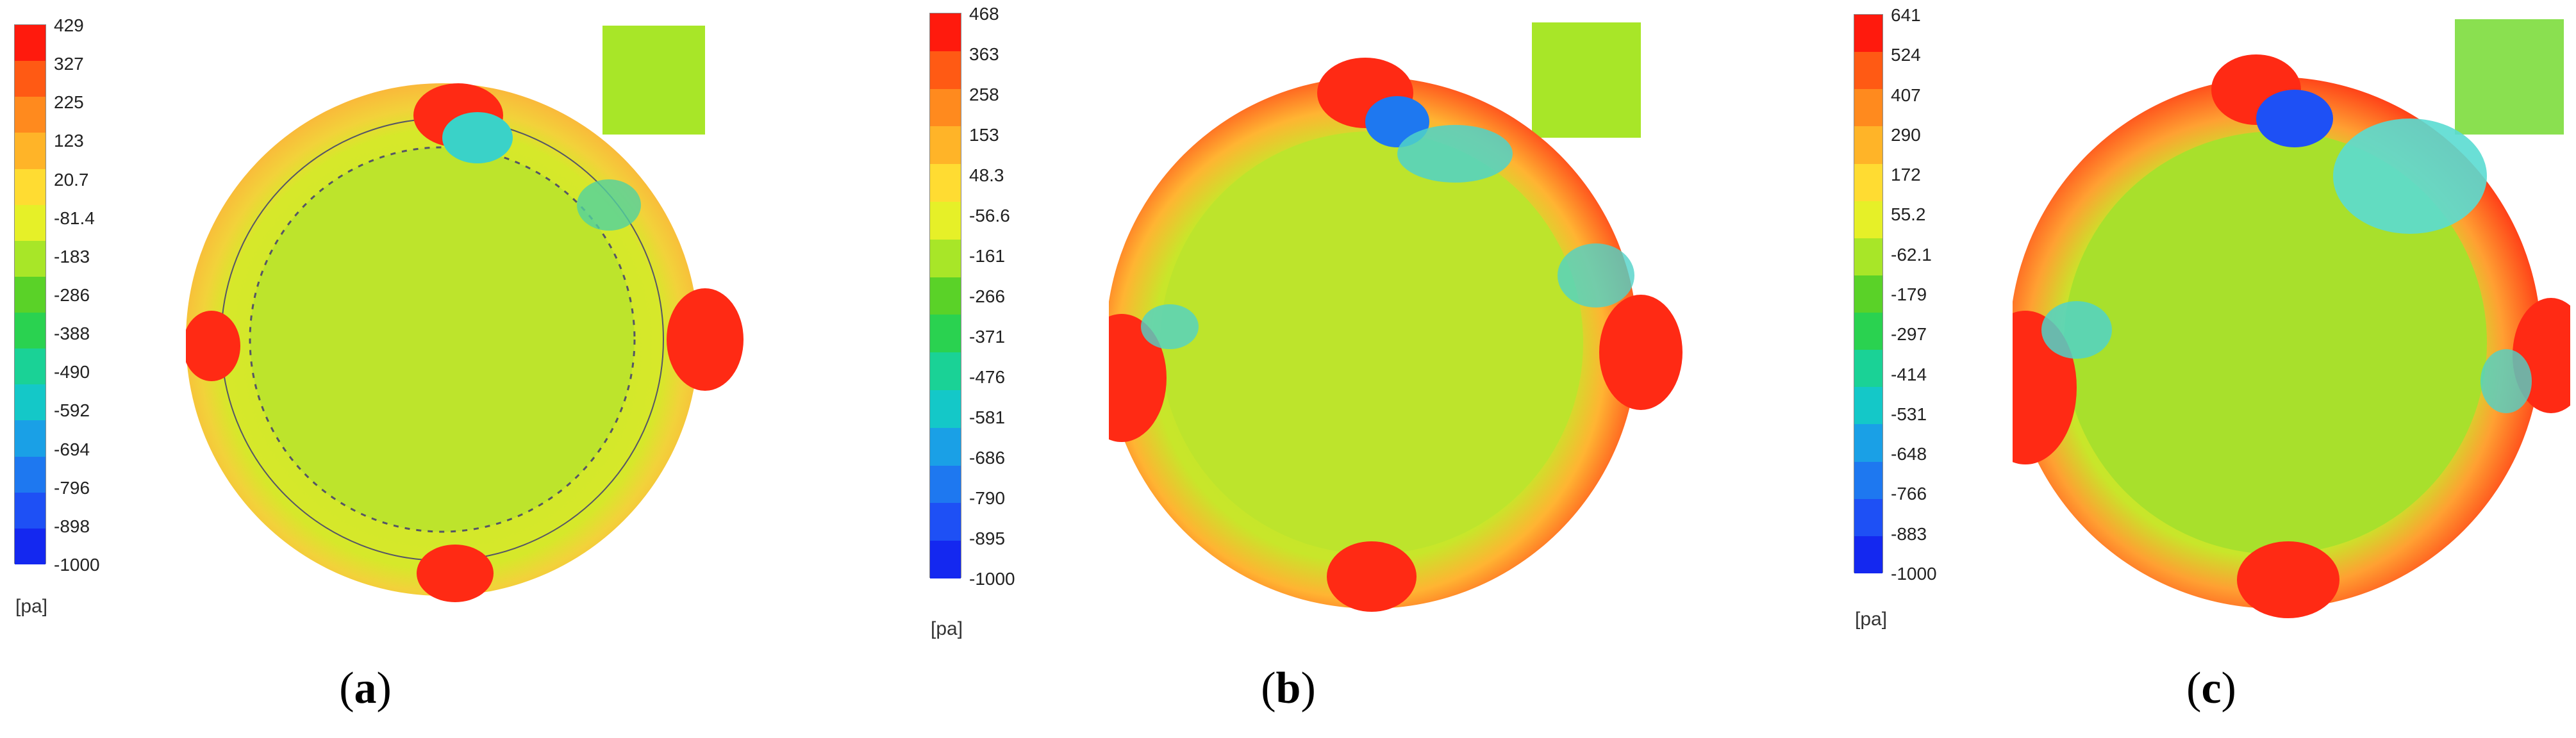 This screenshot has width=2576, height=738. I want to click on colorbar-tick-label: 468, so click(984, 14).